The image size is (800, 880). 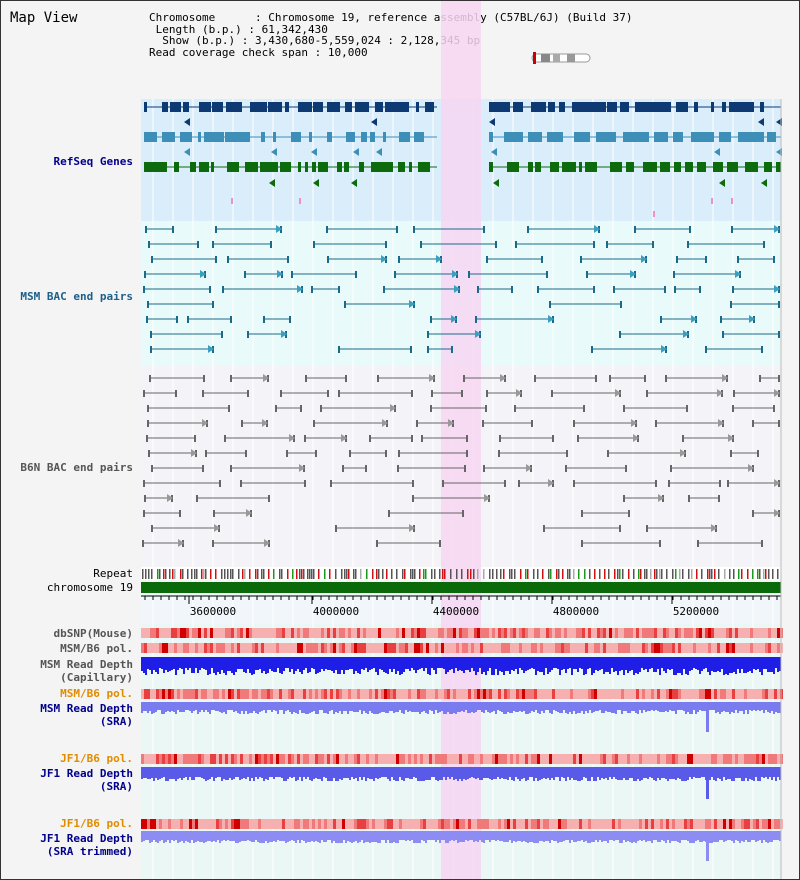 What do you see at coordinates (86, 715) in the screenshot?
I see `msm-depth-sra-label: MSM Read Depth (SRA)` at bounding box center [86, 715].